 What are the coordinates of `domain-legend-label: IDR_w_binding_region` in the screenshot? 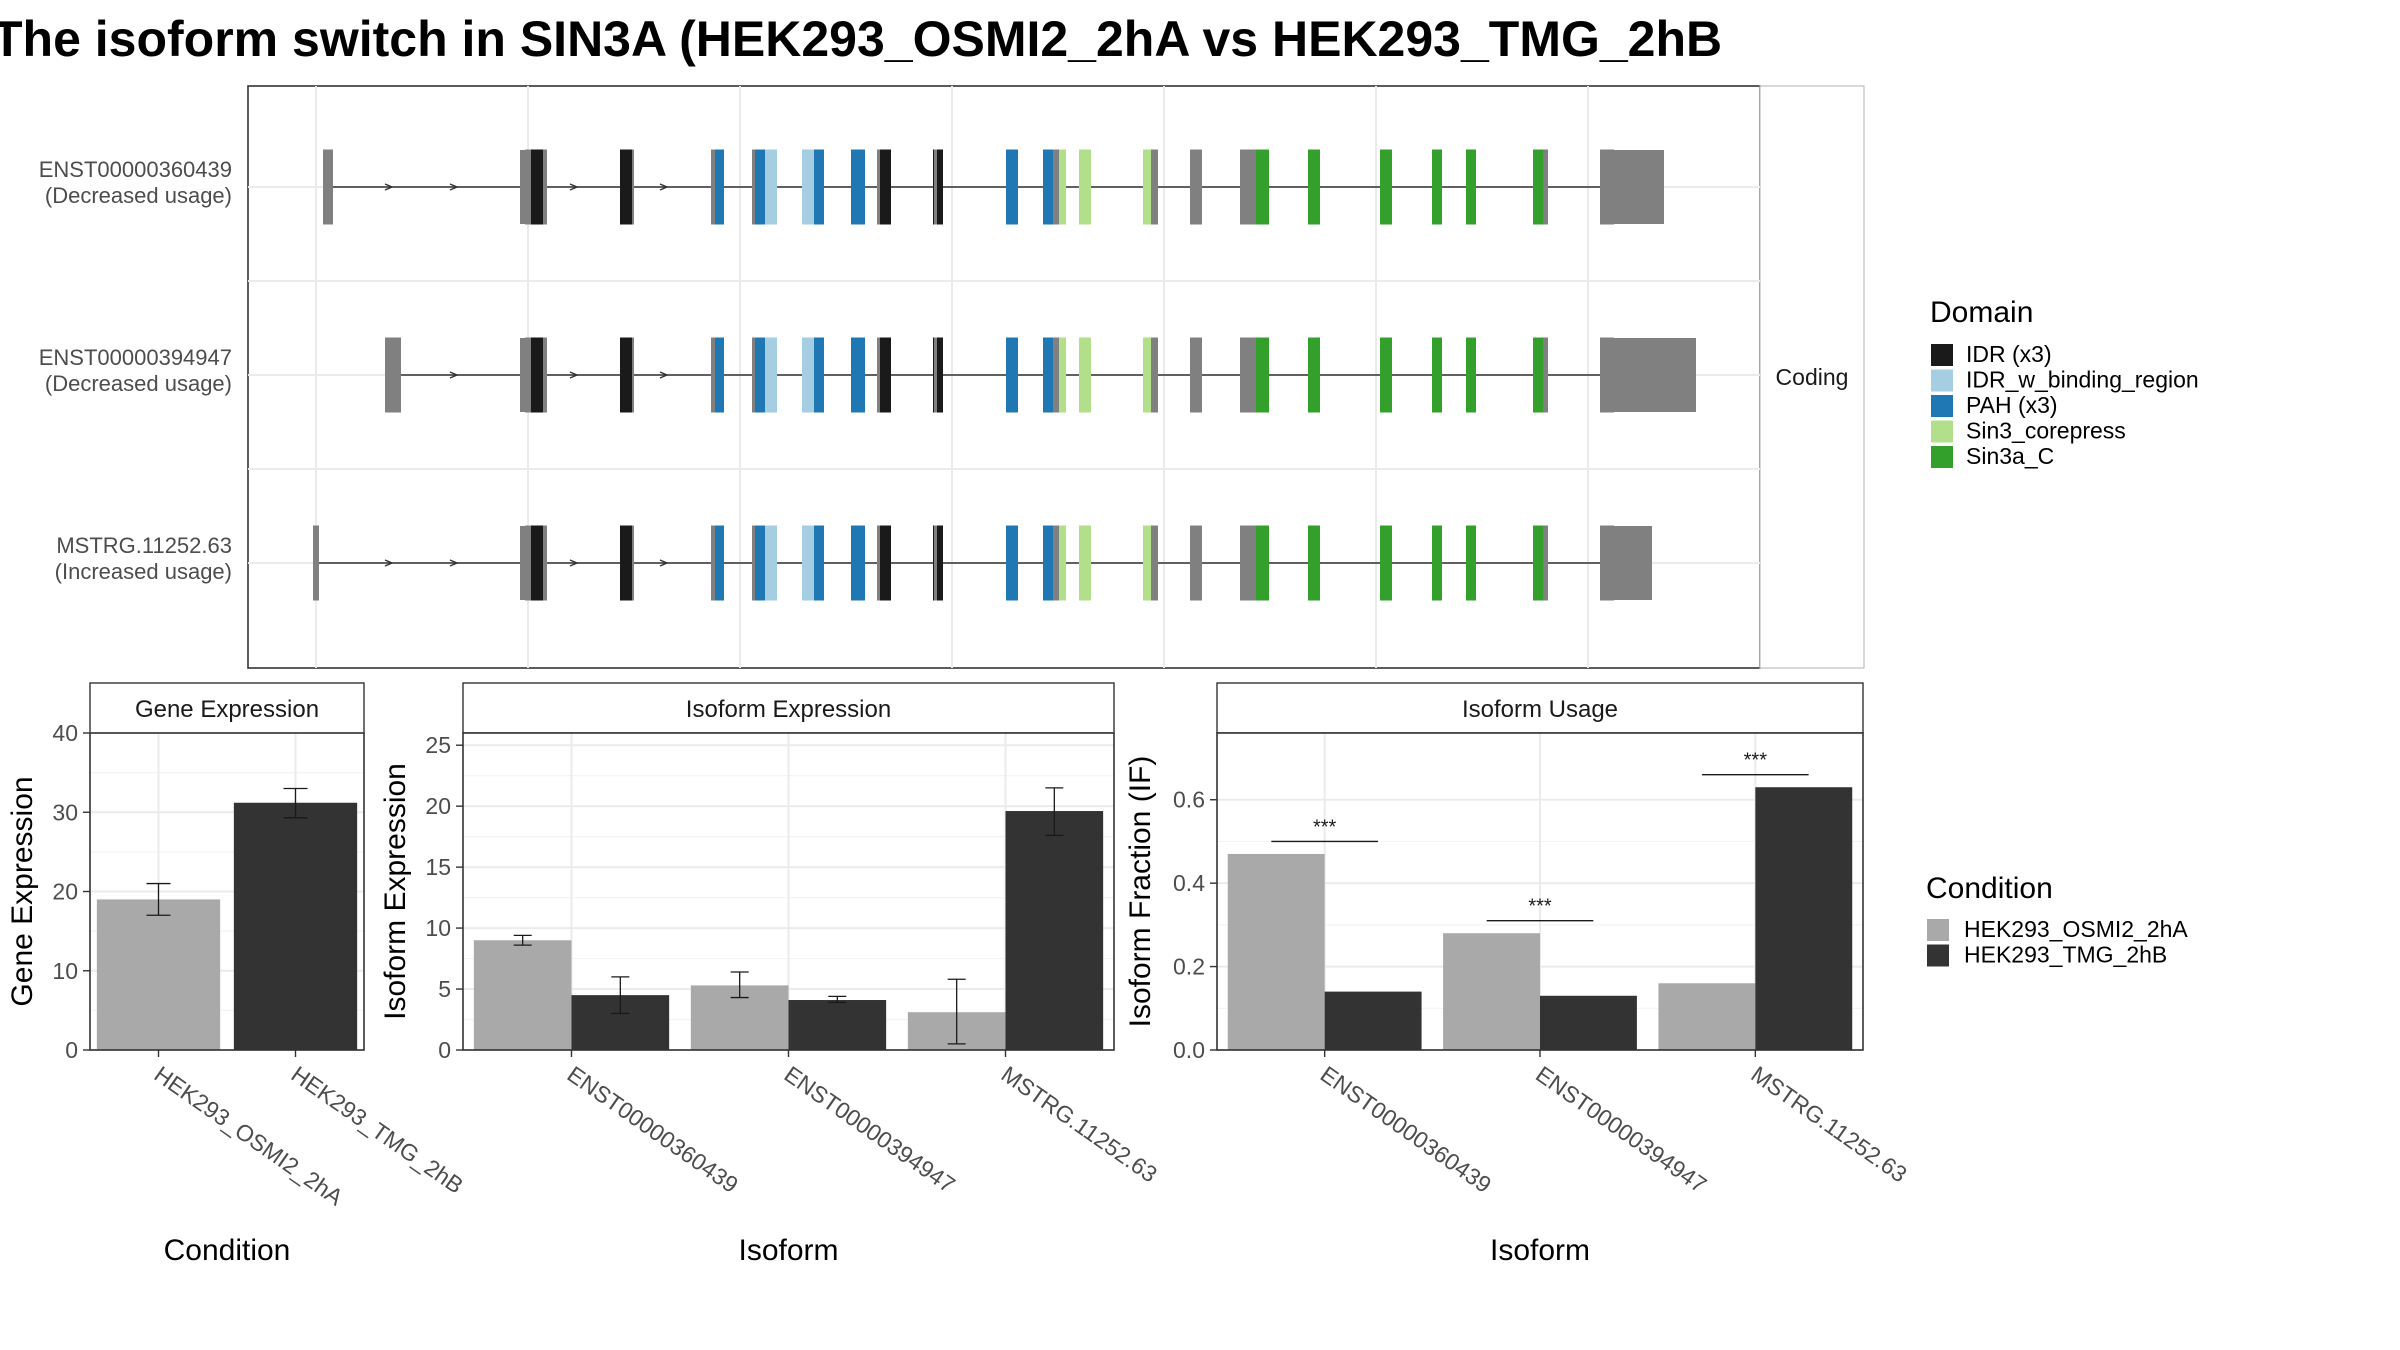 It's located at (2082, 380).